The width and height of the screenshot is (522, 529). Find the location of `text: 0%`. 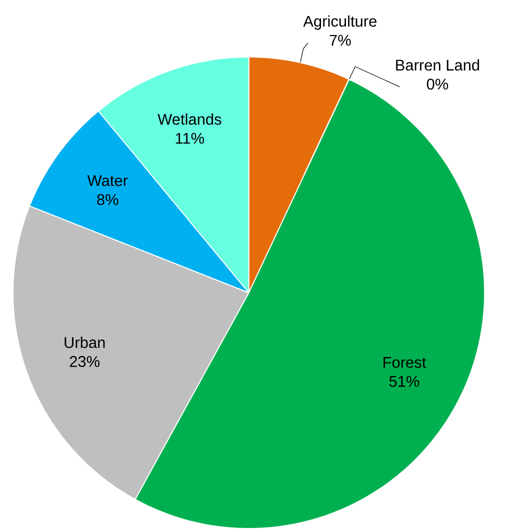

text: 0% is located at coordinates (437, 84).